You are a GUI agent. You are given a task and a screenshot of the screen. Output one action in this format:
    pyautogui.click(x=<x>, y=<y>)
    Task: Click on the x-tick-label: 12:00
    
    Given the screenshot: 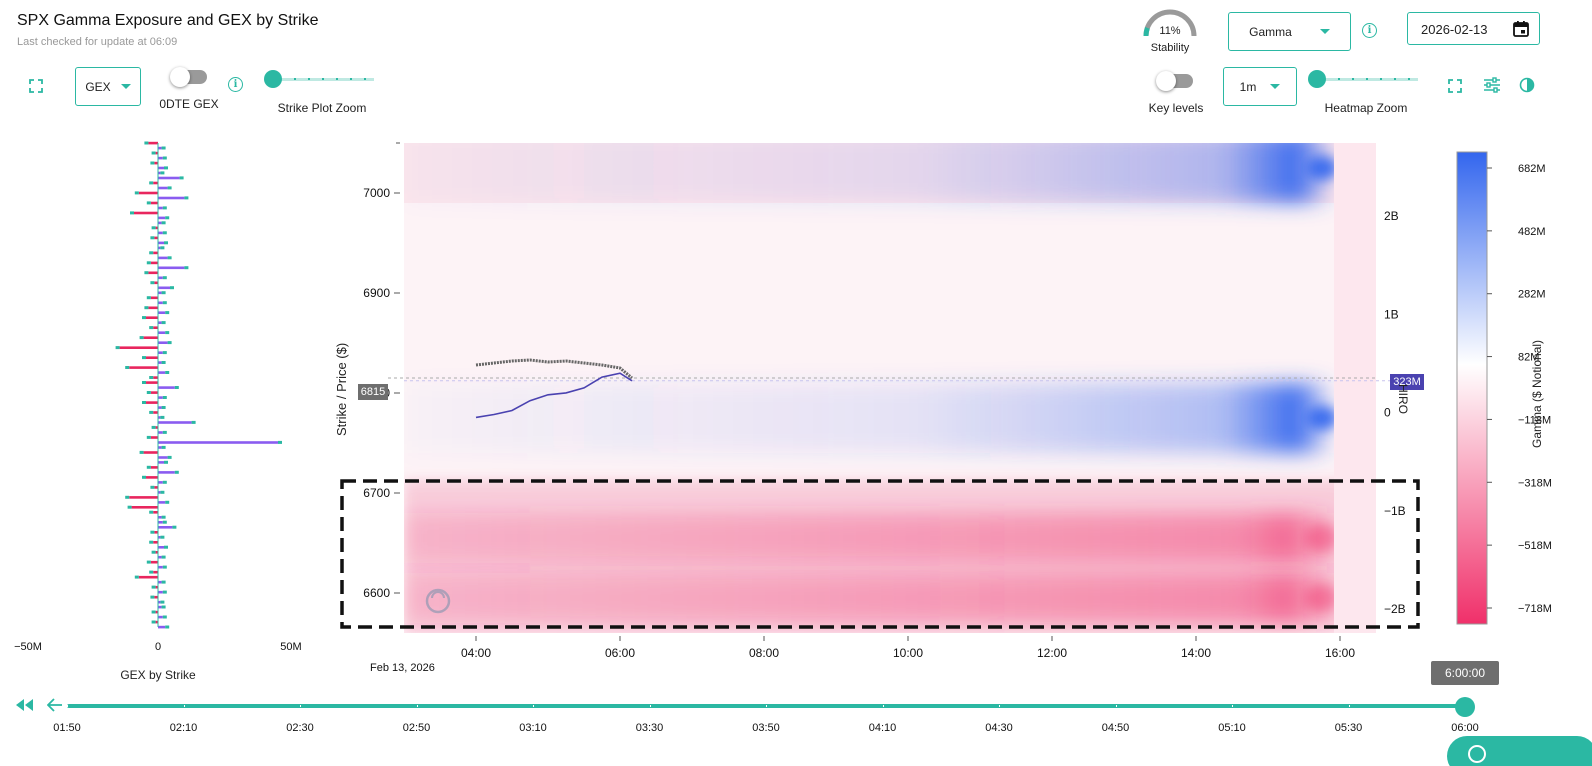 What is the action you would take?
    pyautogui.click(x=1052, y=653)
    